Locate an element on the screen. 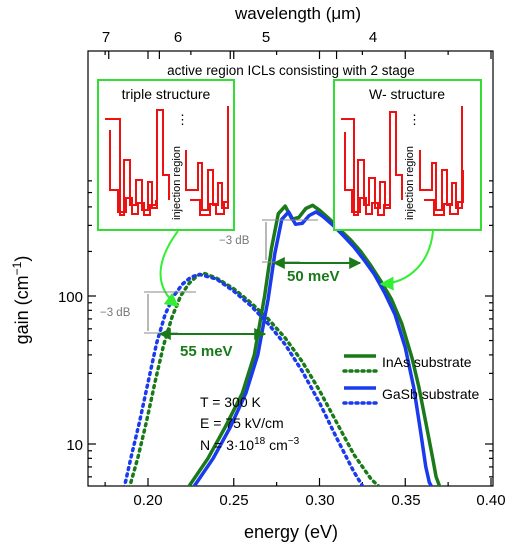  injection-dots-right: ⋮ is located at coordinates (414, 119).